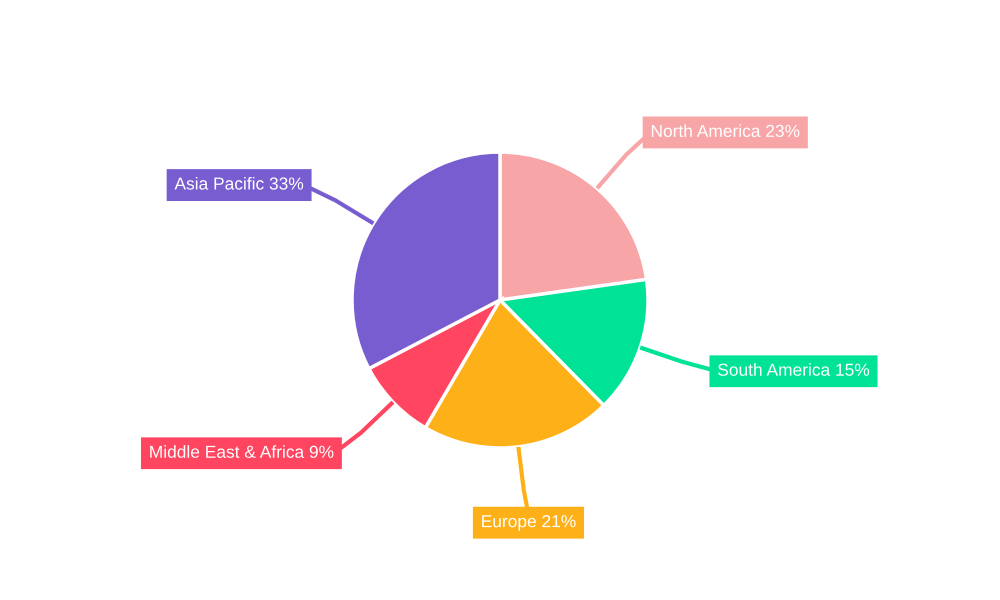 This screenshot has width=1000, height=600. What do you see at coordinates (726, 131) in the screenshot?
I see `slice-label: North America 23%` at bounding box center [726, 131].